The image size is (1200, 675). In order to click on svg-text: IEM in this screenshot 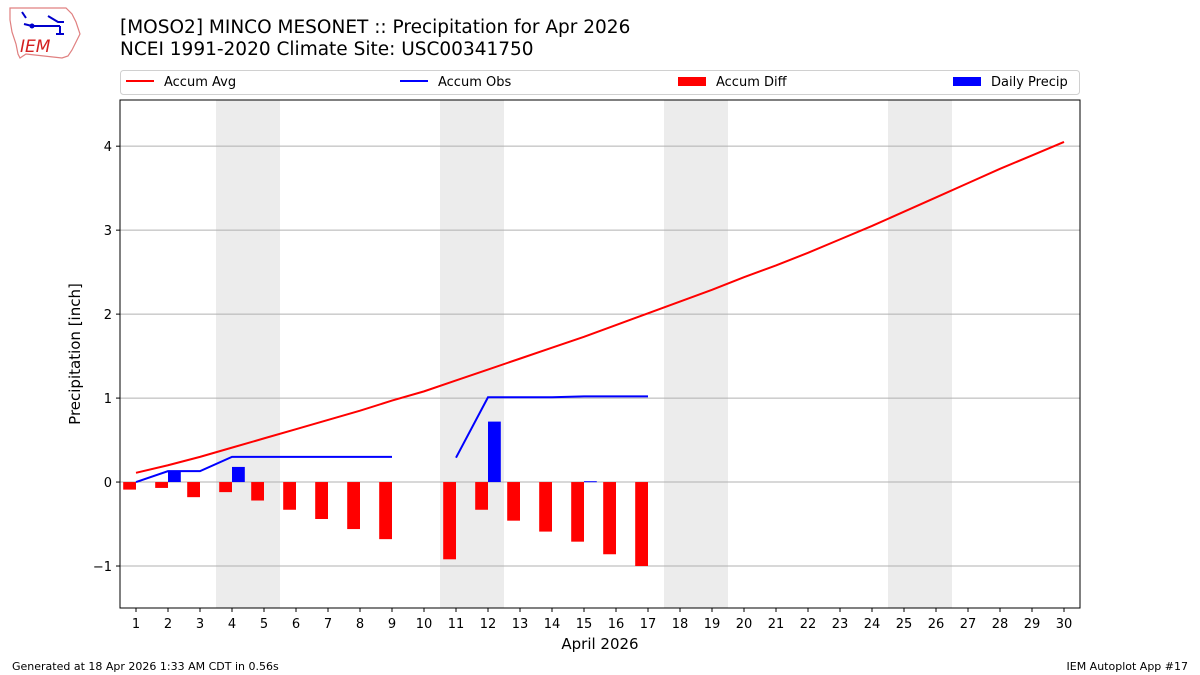, I will do `click(35, 47)`.